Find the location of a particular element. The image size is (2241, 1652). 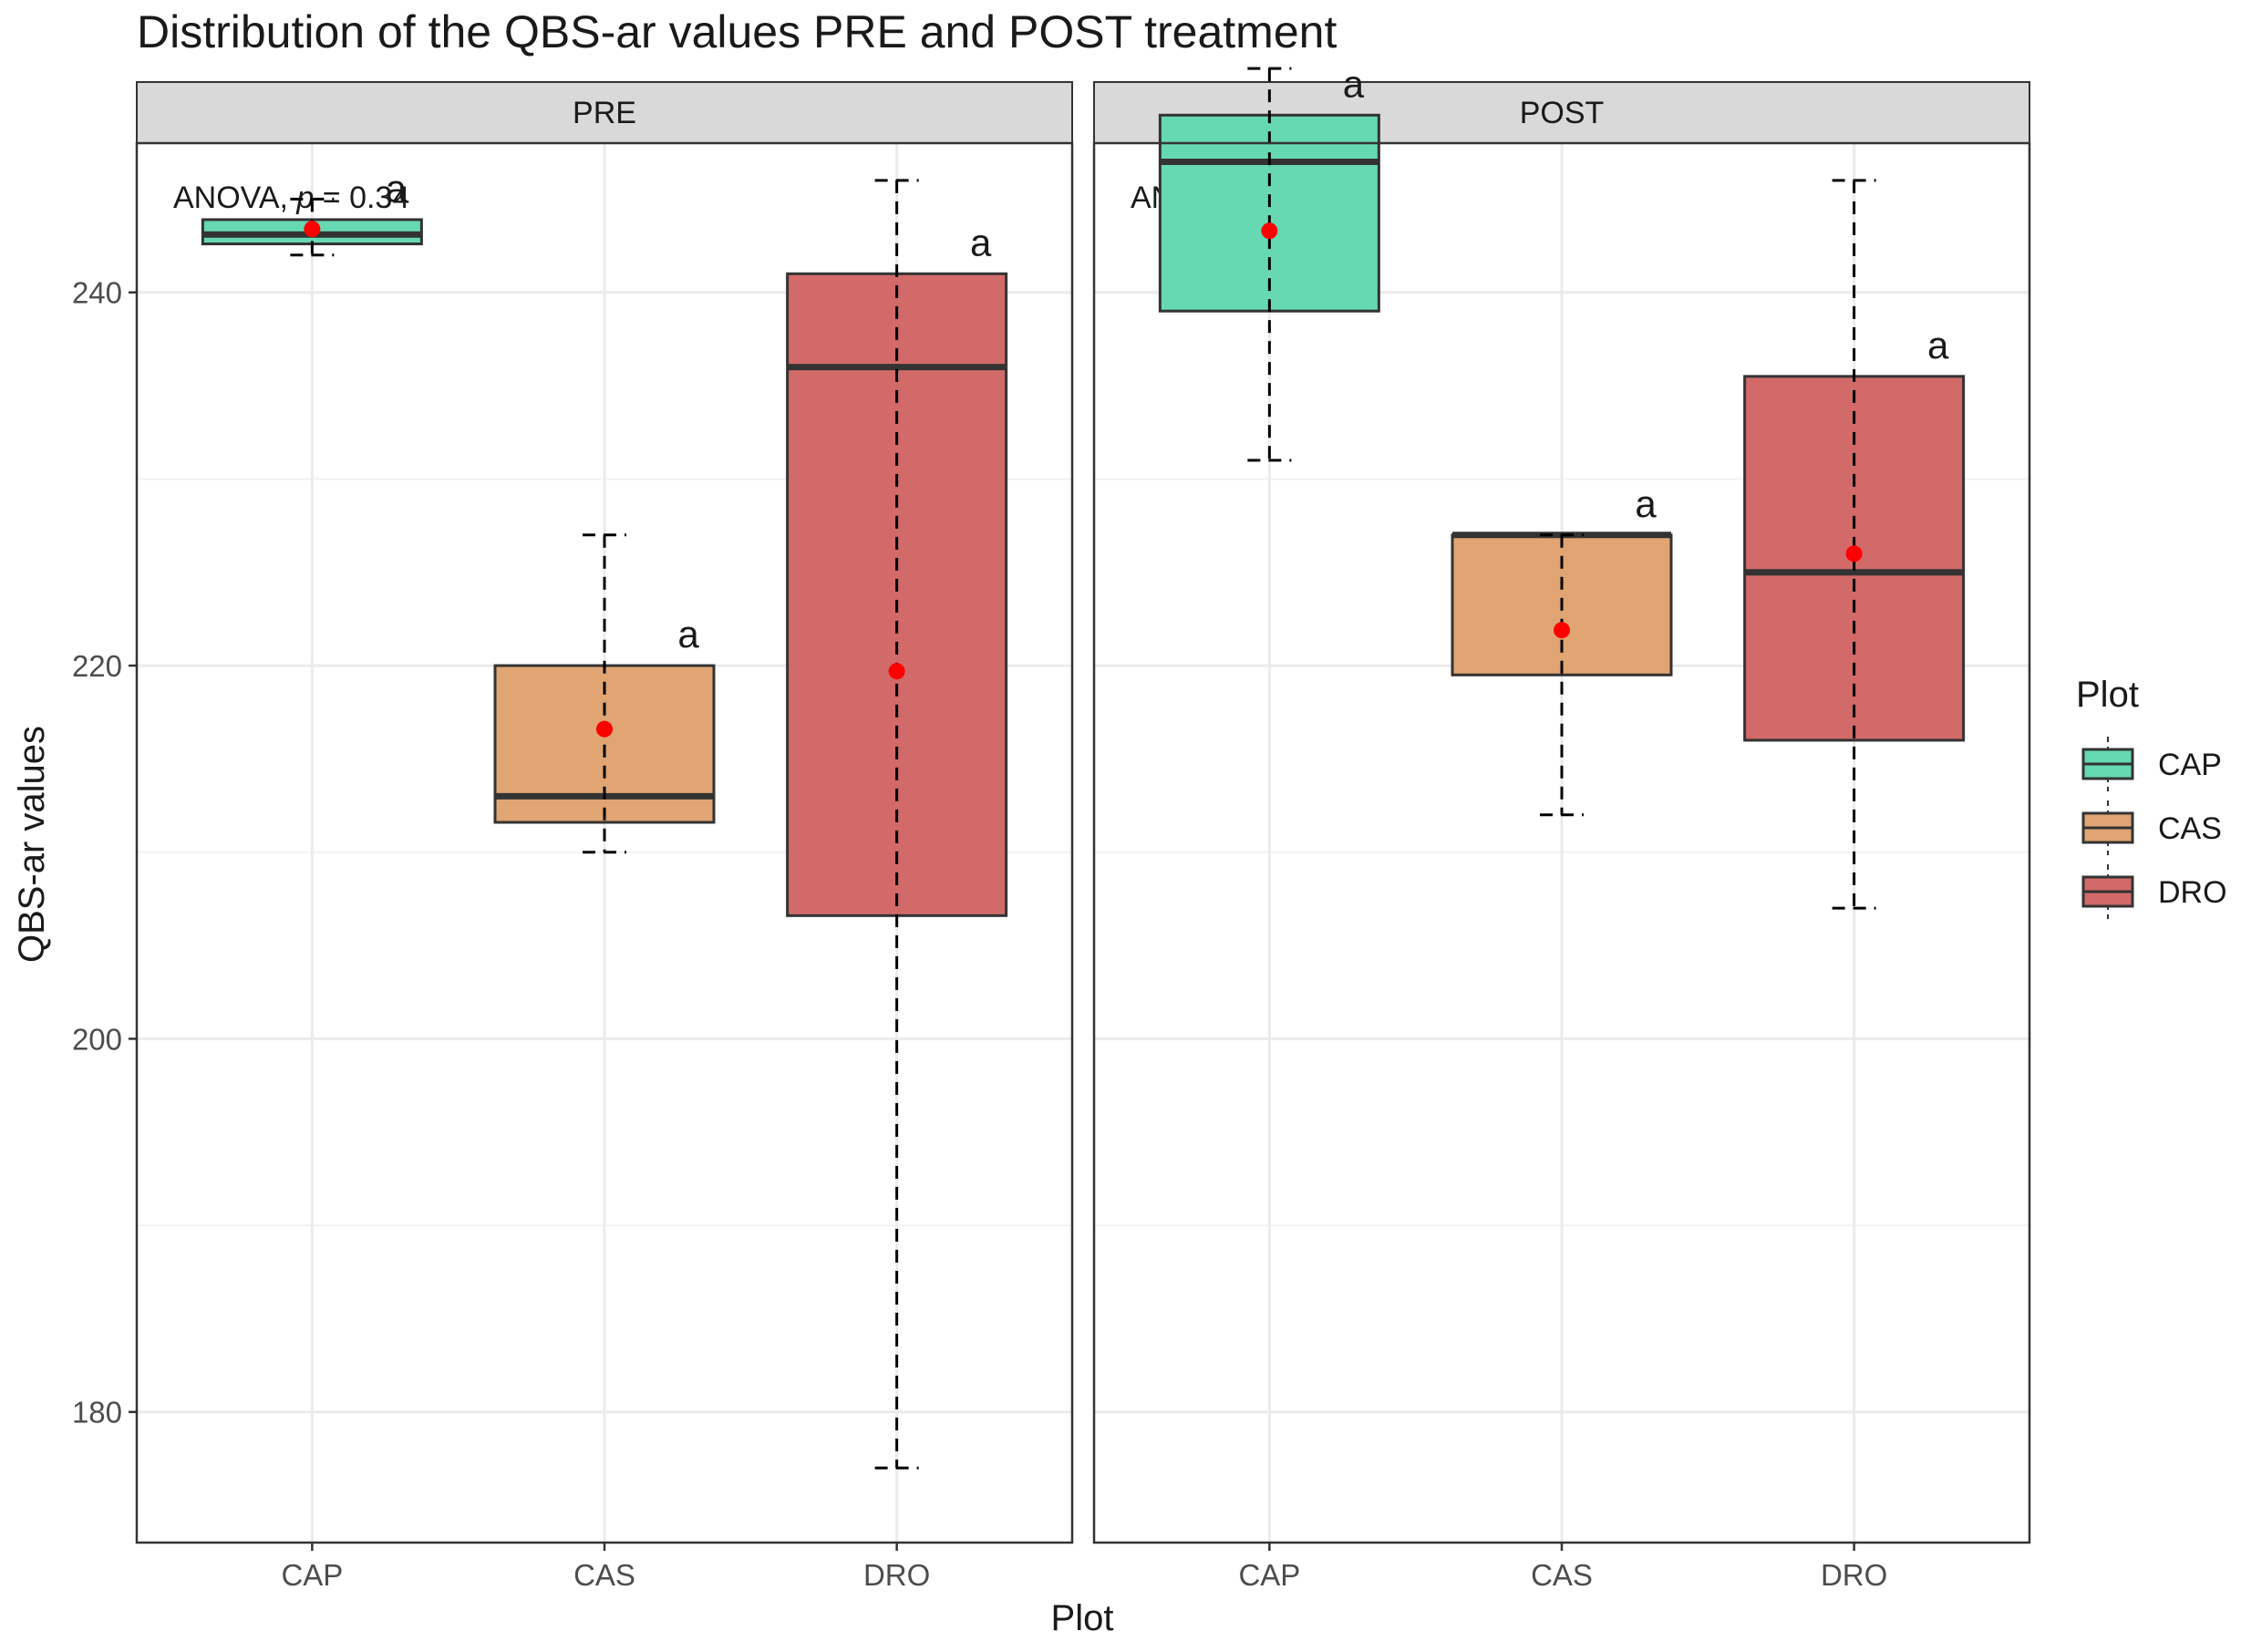

facet-strip is located at coordinates (604, 112).